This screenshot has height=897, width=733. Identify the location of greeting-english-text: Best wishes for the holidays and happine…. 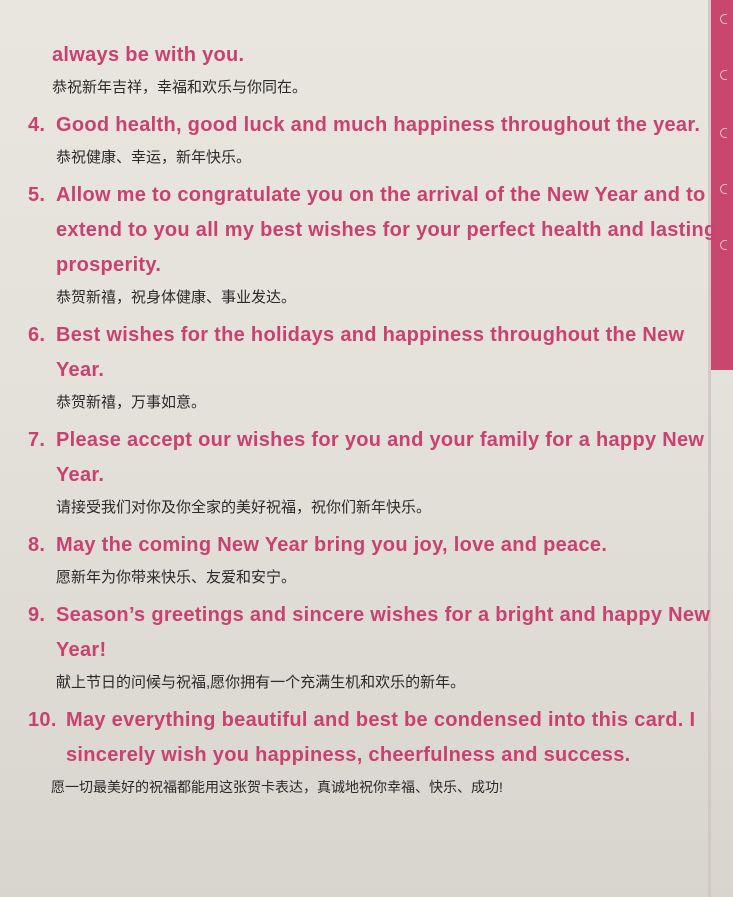
(370, 352).